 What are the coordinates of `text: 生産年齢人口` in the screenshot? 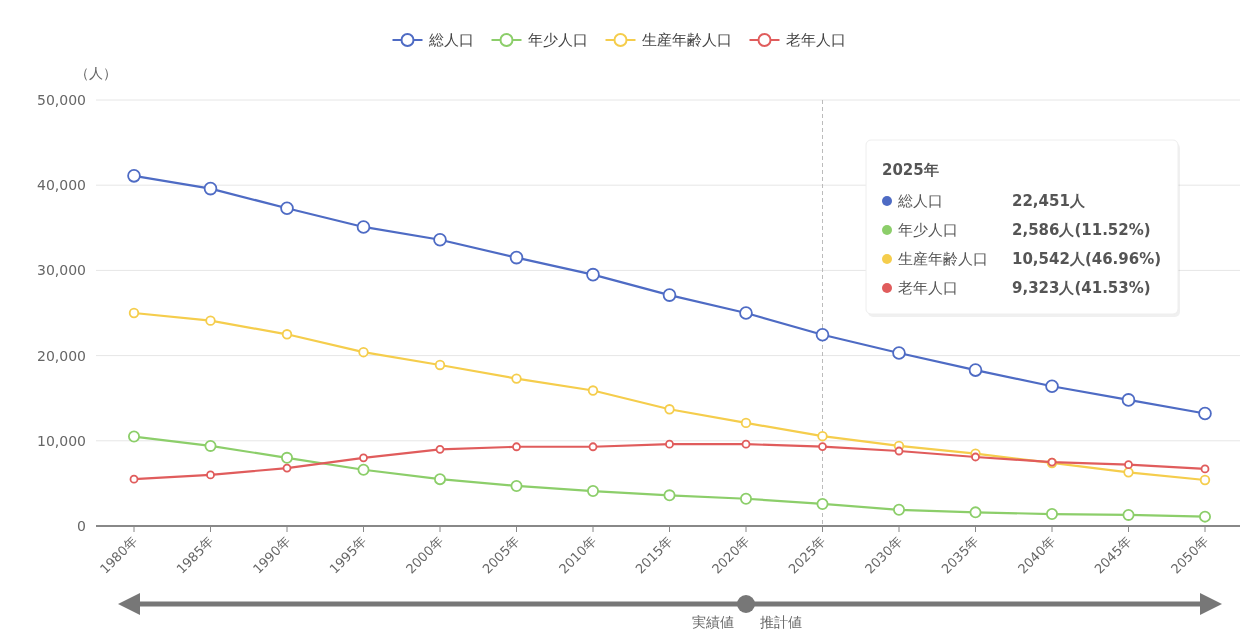 It's located at (686, 40).